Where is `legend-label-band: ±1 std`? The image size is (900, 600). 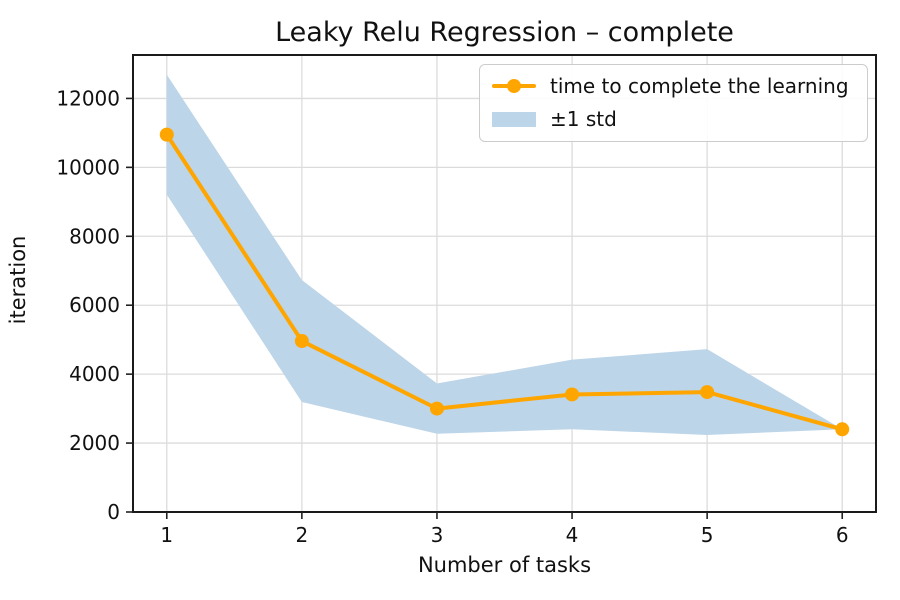 legend-label-band: ±1 std is located at coordinates (583, 119).